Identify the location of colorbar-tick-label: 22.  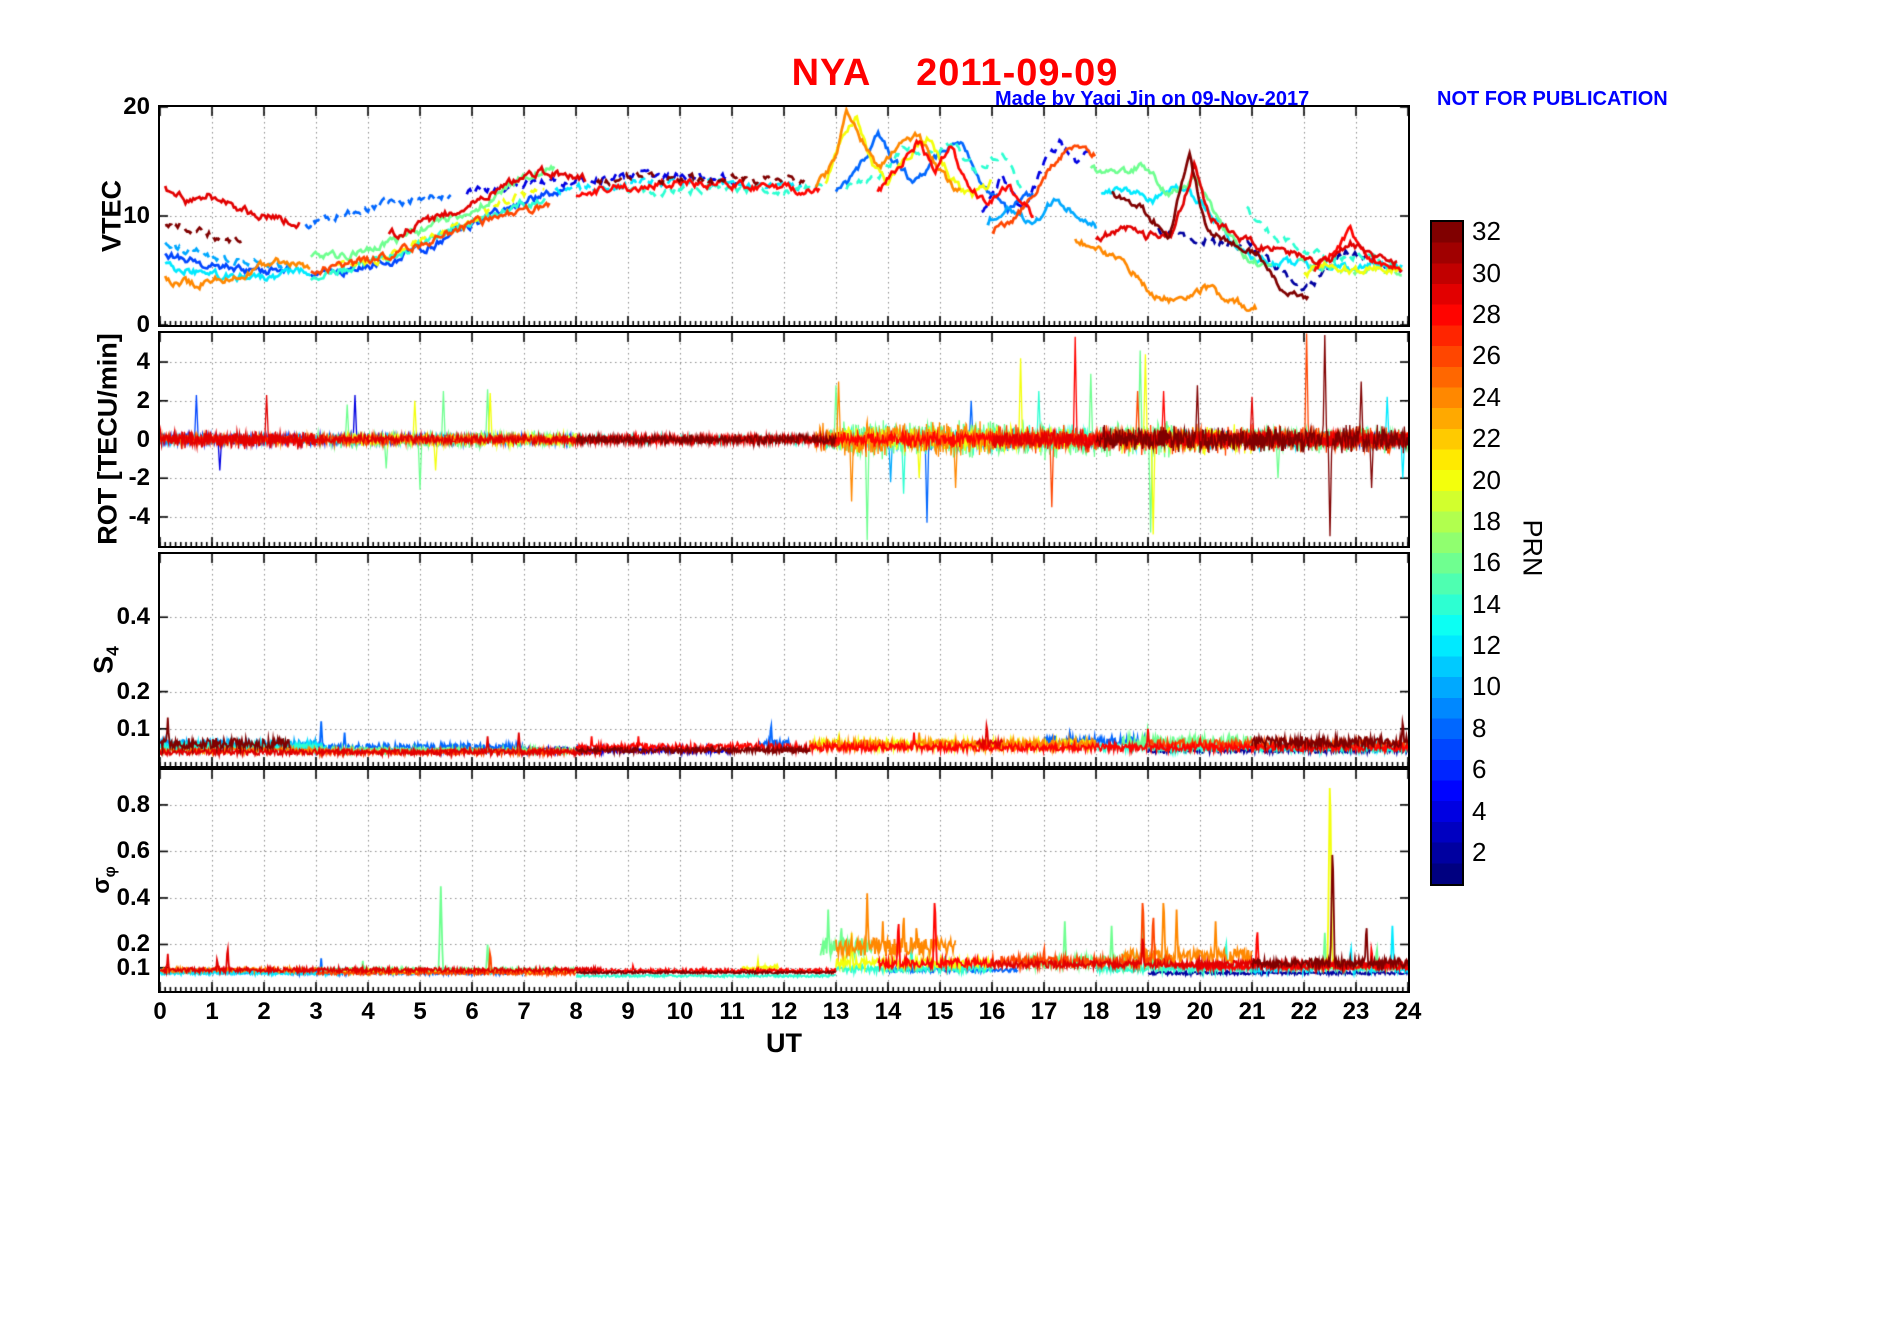
(1486, 438).